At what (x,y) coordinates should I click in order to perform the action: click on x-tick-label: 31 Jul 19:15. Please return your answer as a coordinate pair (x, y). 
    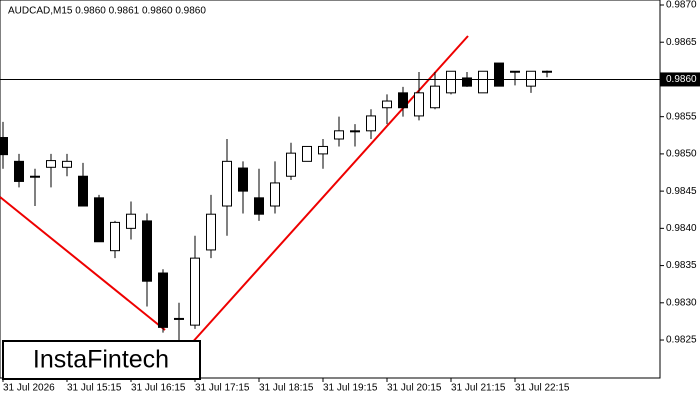
    Looking at the image, I should click on (350, 388).